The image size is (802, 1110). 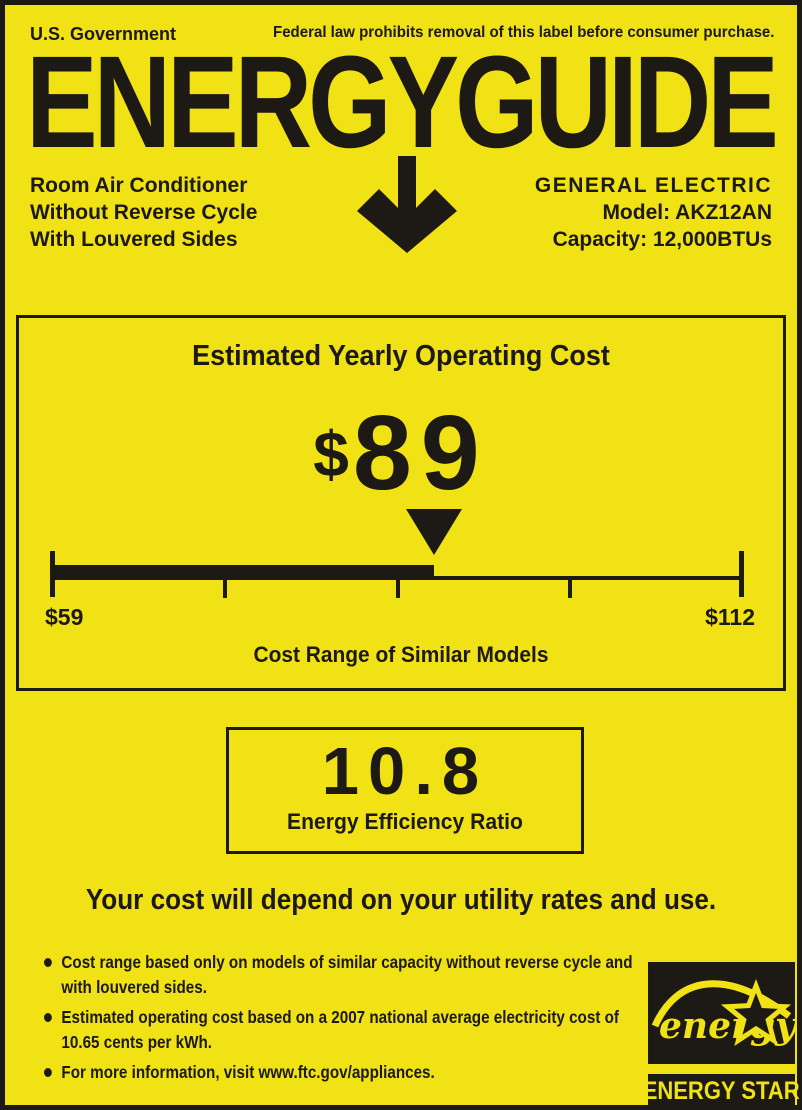 I want to click on energy-star-star-icon, so click(x=756, y=1012).